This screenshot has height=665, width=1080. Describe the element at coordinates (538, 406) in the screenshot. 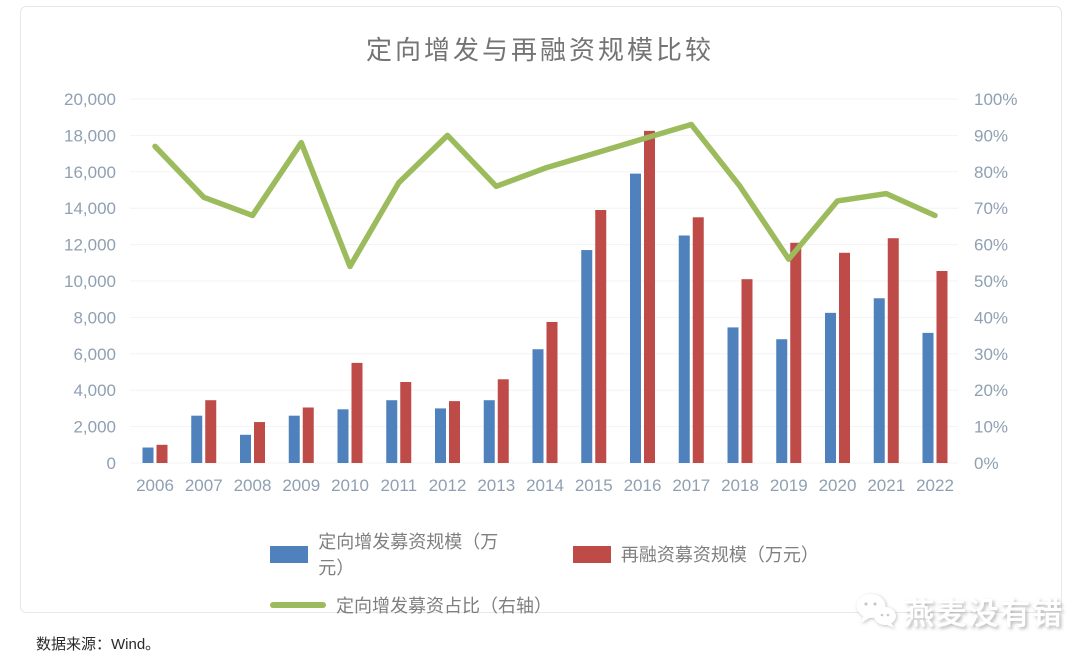

I see `bar-blue-2014` at that location.